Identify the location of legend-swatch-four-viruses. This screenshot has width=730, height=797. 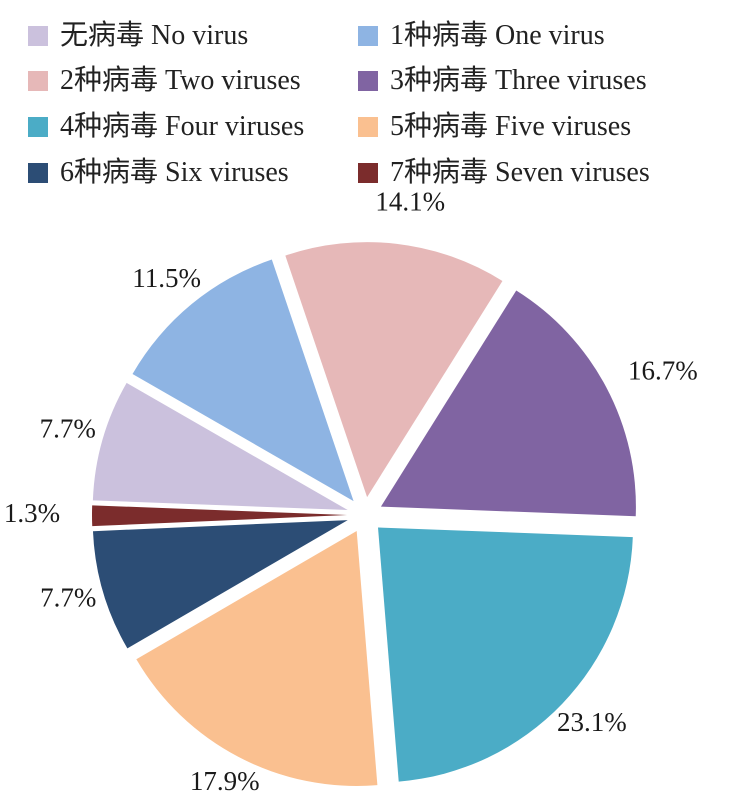
(38, 127).